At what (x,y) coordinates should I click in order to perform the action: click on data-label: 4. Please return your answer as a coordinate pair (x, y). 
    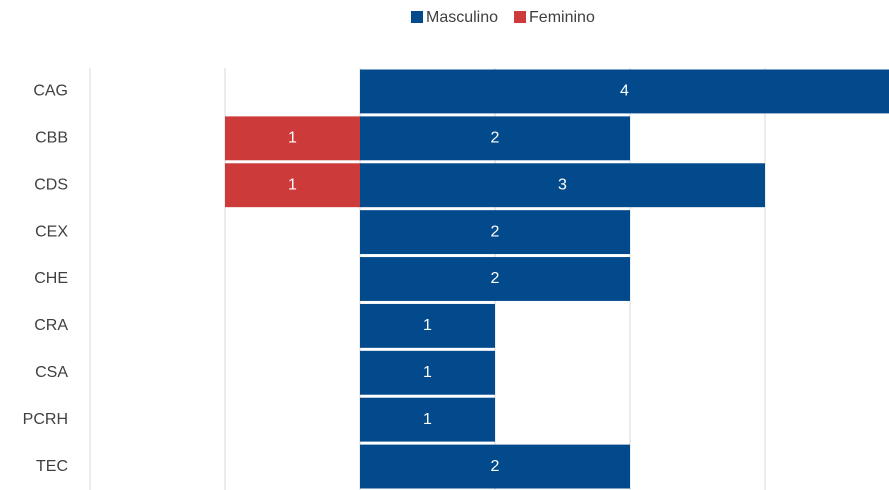
    Looking at the image, I should click on (624, 91).